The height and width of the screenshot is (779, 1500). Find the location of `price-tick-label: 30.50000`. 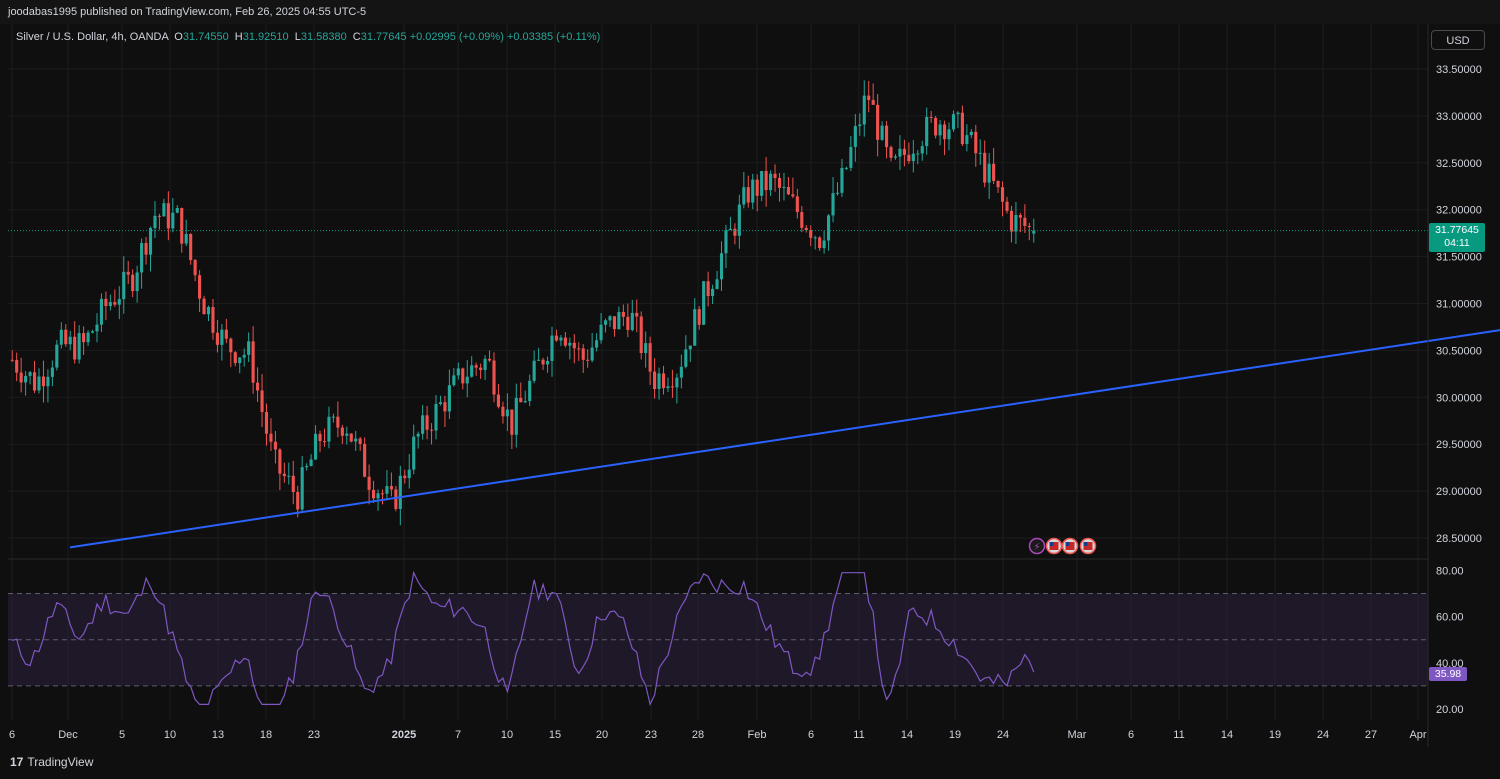

price-tick-label: 30.50000 is located at coordinates (1459, 351).